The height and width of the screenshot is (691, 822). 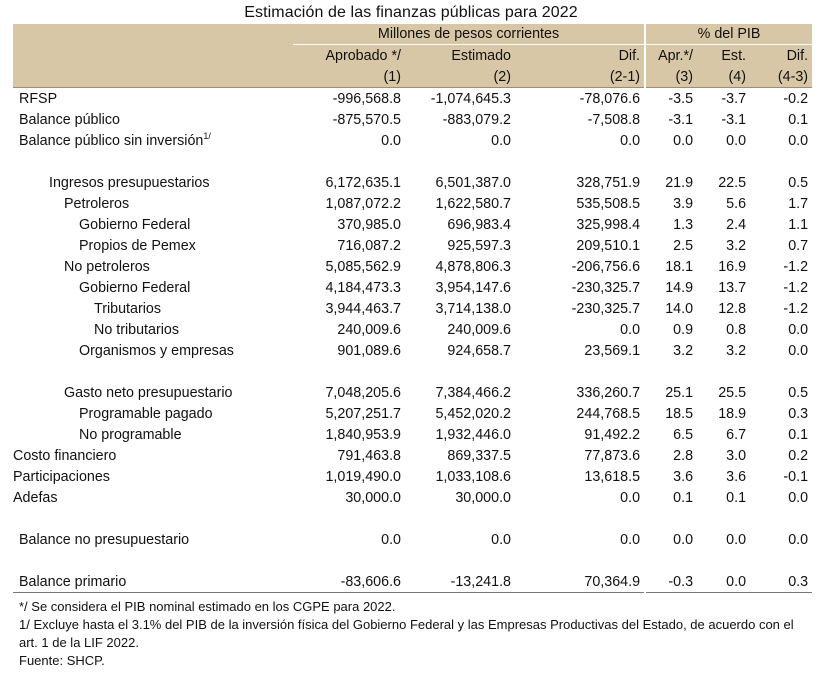 I want to click on cell-col-est-pib: 3.6, so click(x=736, y=476).